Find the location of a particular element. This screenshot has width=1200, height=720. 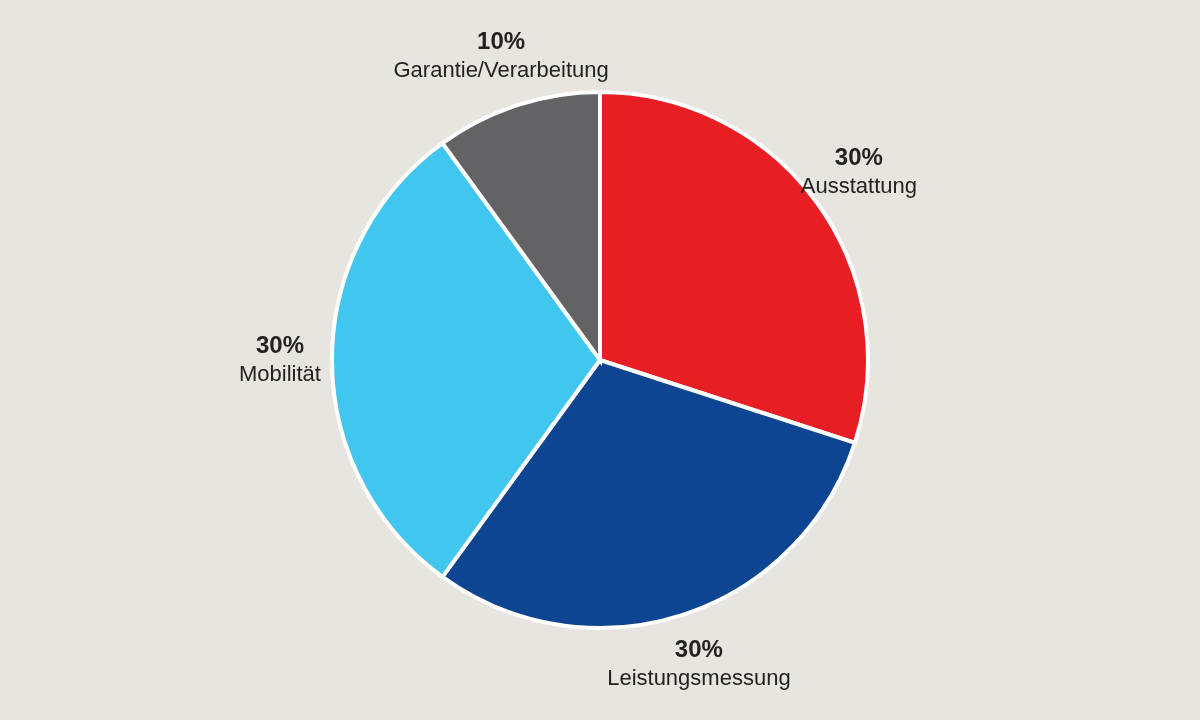

slice-label: Ausstattung is located at coordinates (858, 185).